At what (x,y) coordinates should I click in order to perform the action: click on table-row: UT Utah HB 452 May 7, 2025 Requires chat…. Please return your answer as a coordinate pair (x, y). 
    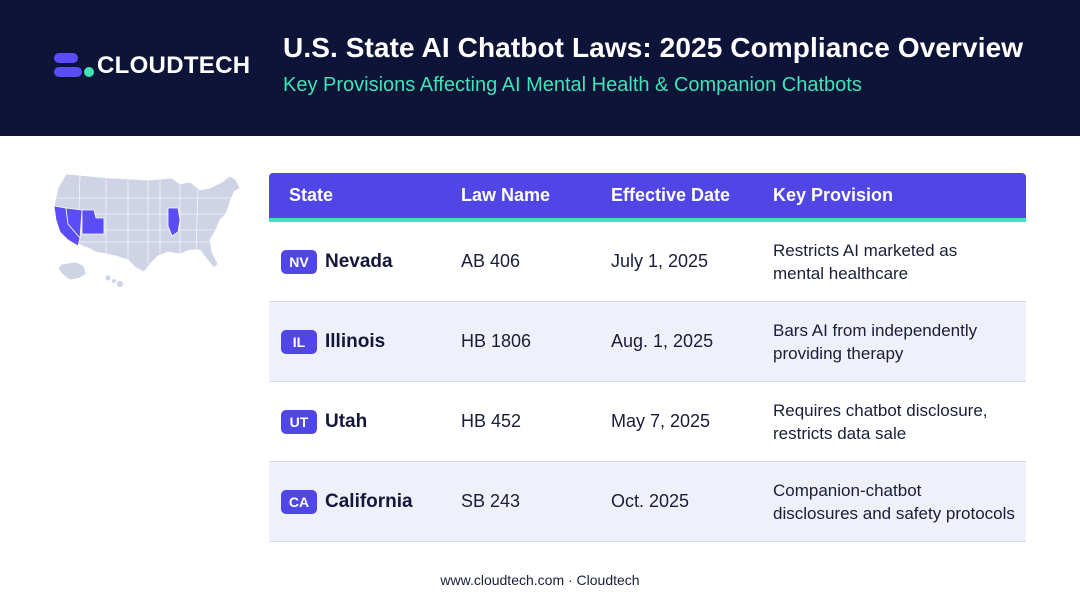
    Looking at the image, I should click on (647, 422).